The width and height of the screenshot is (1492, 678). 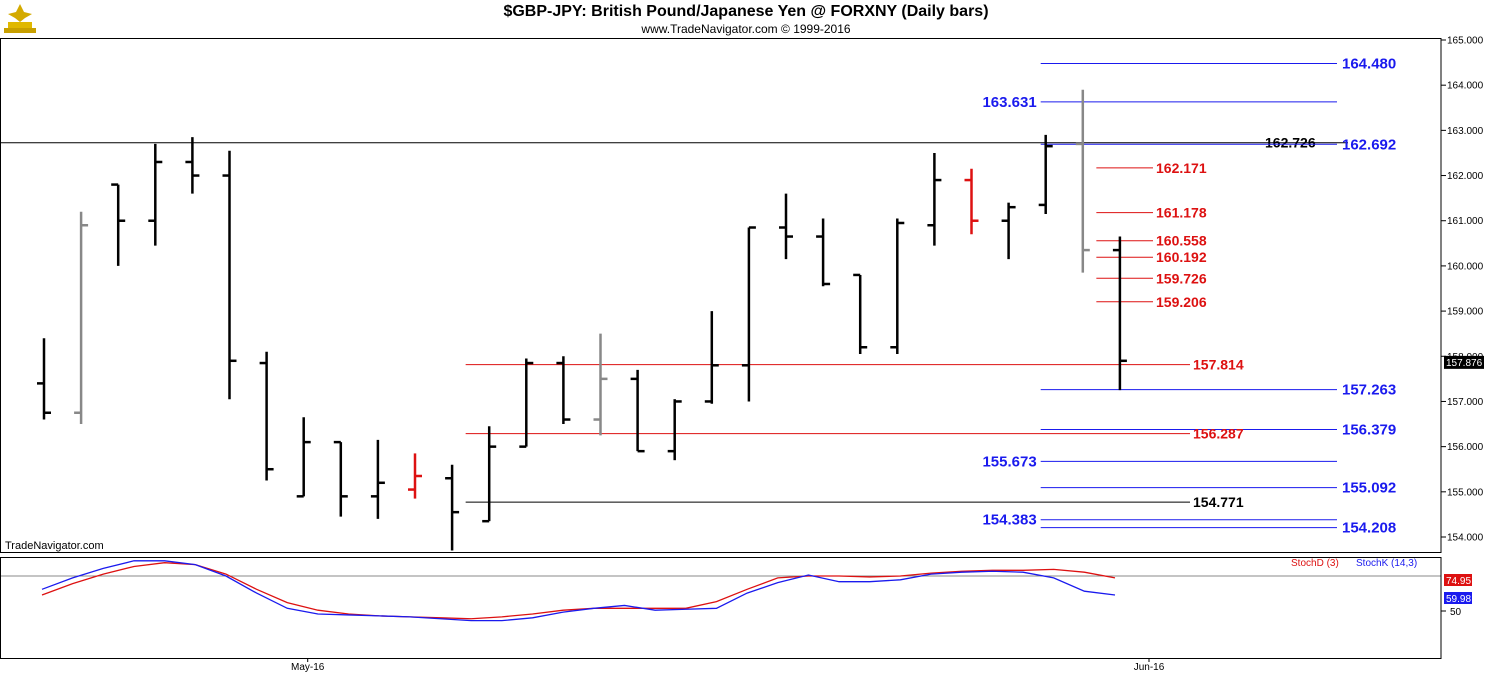 What do you see at coordinates (1465, 538) in the screenshot?
I see `y-tick-label: 154.000` at bounding box center [1465, 538].